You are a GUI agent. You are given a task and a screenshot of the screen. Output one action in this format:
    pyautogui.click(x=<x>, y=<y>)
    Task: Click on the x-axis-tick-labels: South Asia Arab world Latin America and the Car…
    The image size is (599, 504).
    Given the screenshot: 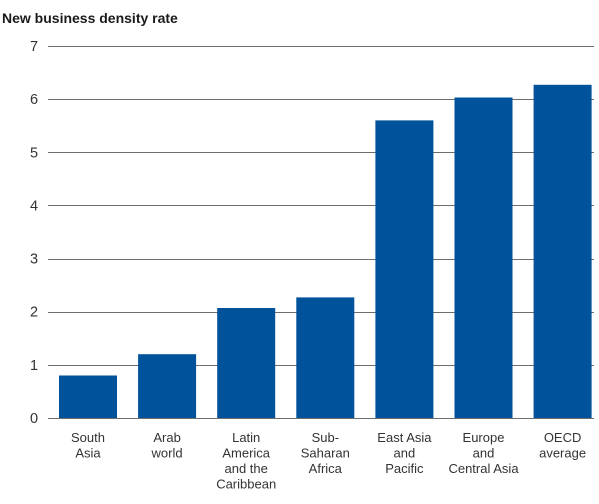 What is the action you would take?
    pyautogui.click(x=328, y=461)
    